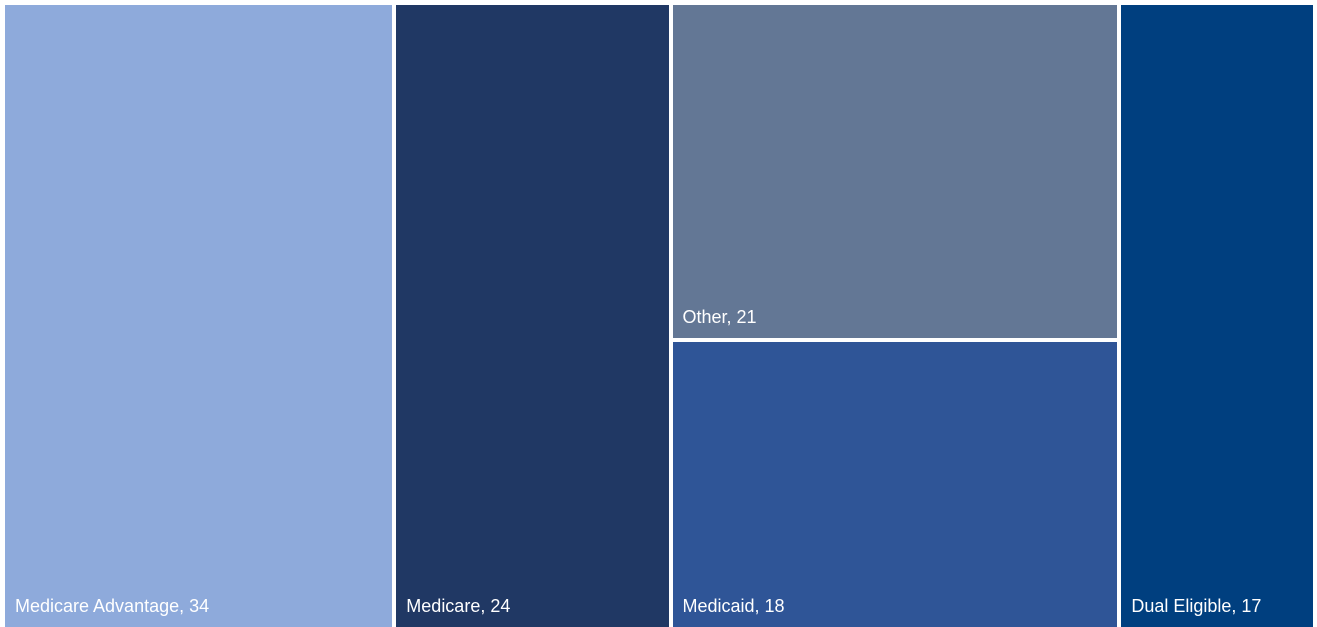  Describe the element at coordinates (1196, 606) in the screenshot. I see `tile-label: Dual Eligible, 17` at that location.